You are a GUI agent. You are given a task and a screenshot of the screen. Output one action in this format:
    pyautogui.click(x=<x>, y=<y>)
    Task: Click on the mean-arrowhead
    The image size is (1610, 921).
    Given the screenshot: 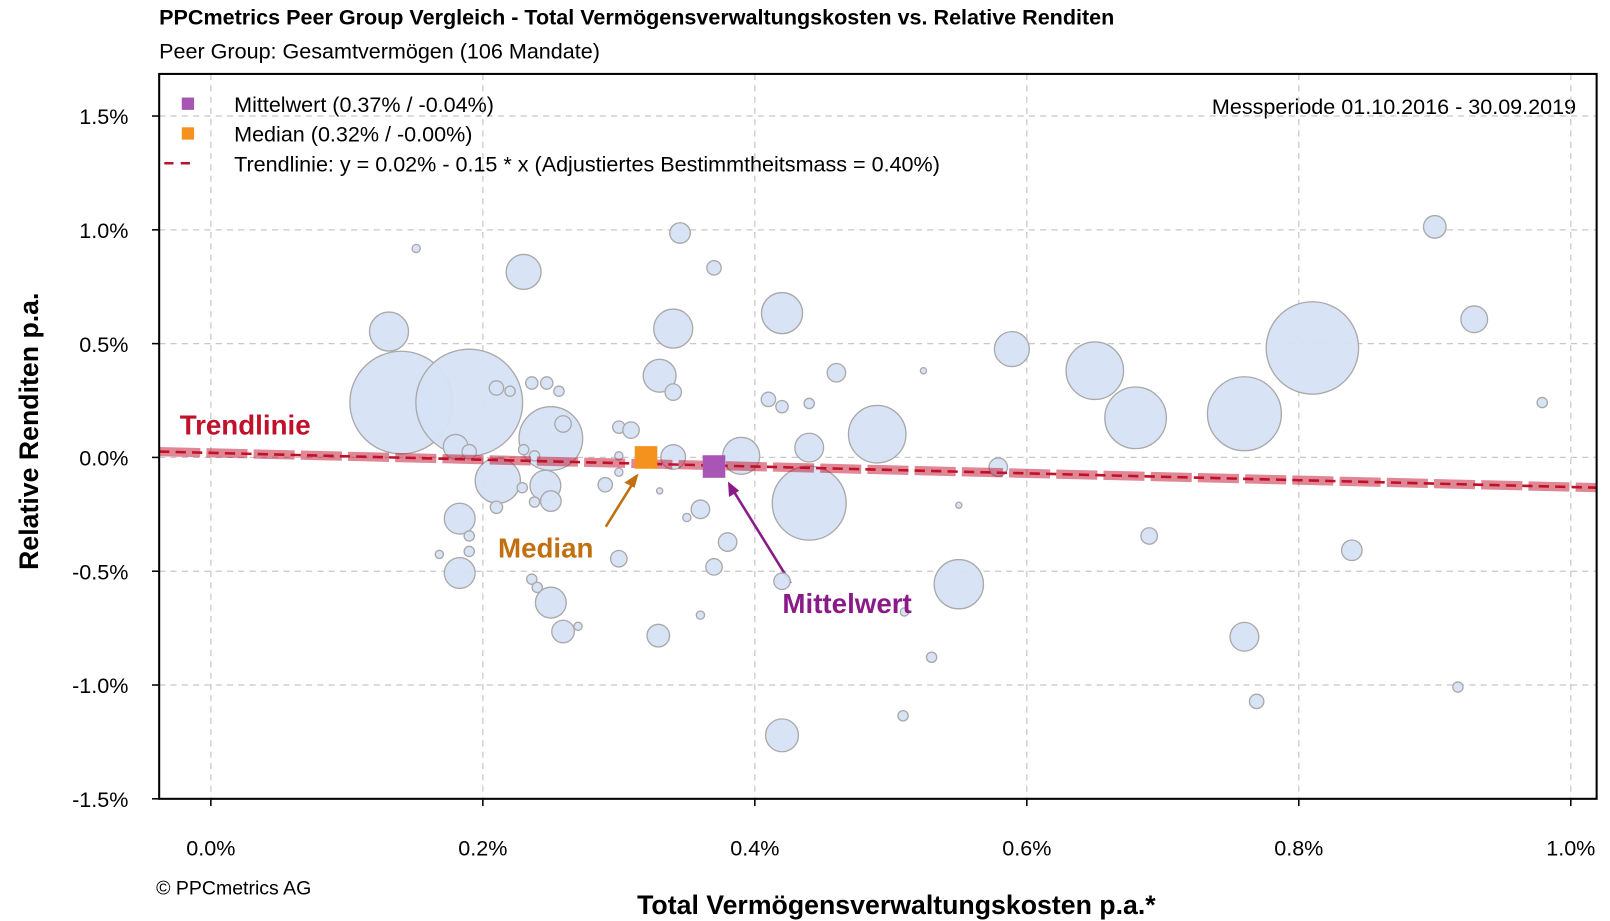 What is the action you would take?
    pyautogui.click(x=733, y=489)
    